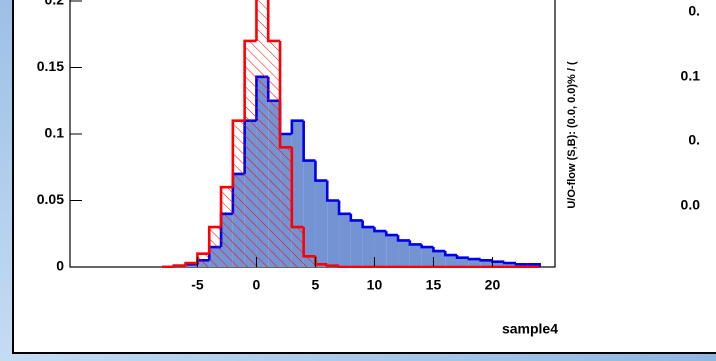 This screenshot has width=716, height=361. Describe the element at coordinates (197, 285) in the screenshot. I see `x-tick-label: -5` at that location.